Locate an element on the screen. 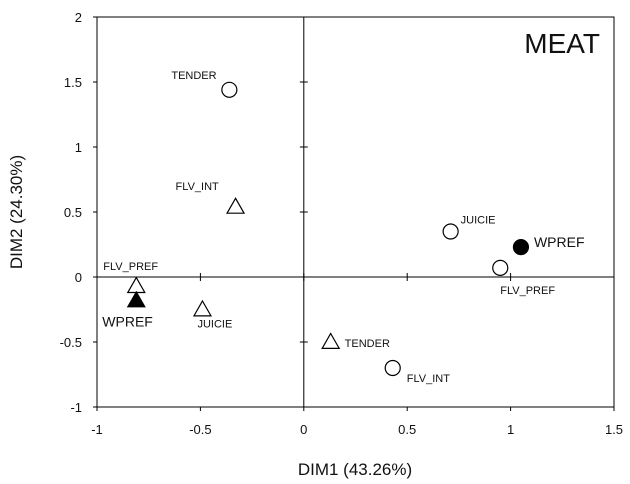 The height and width of the screenshot is (484, 630). chart-title: MEAT is located at coordinates (562, 43).